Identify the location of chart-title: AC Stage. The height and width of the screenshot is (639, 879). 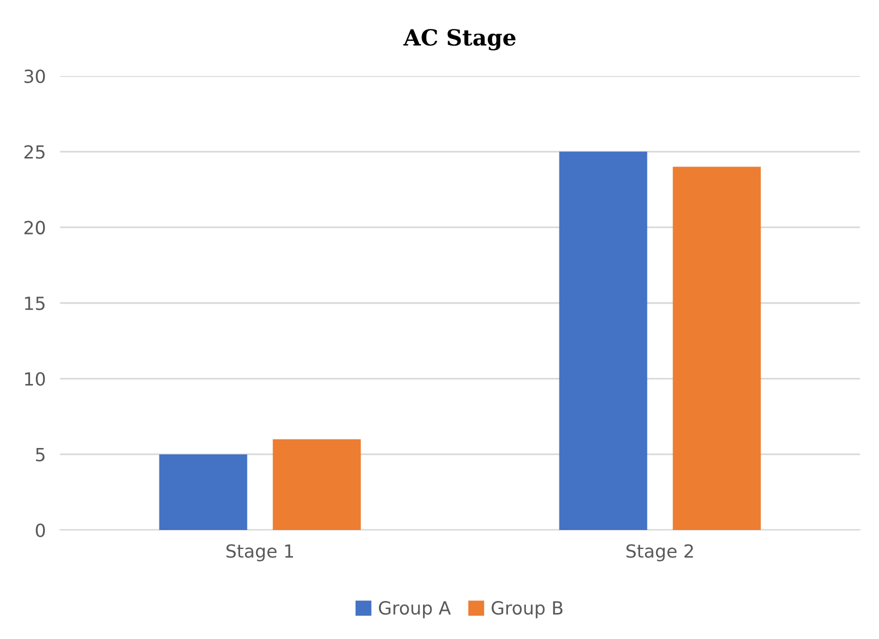
(459, 39).